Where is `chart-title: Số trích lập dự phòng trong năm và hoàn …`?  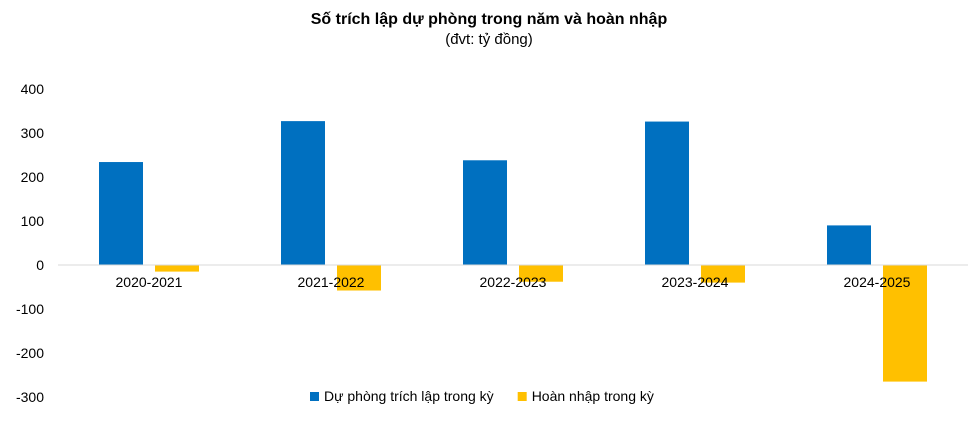
chart-title: Số trích lập dự phòng trong năm và hoàn … is located at coordinates (489, 19).